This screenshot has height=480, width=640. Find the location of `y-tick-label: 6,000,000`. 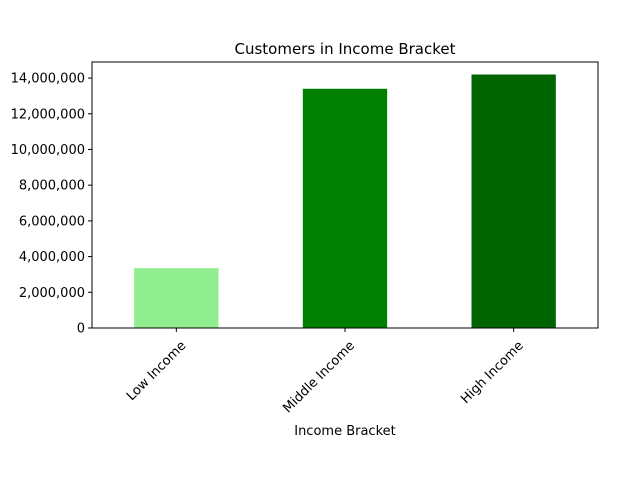

y-tick-label: 6,000,000 is located at coordinates (52, 221).